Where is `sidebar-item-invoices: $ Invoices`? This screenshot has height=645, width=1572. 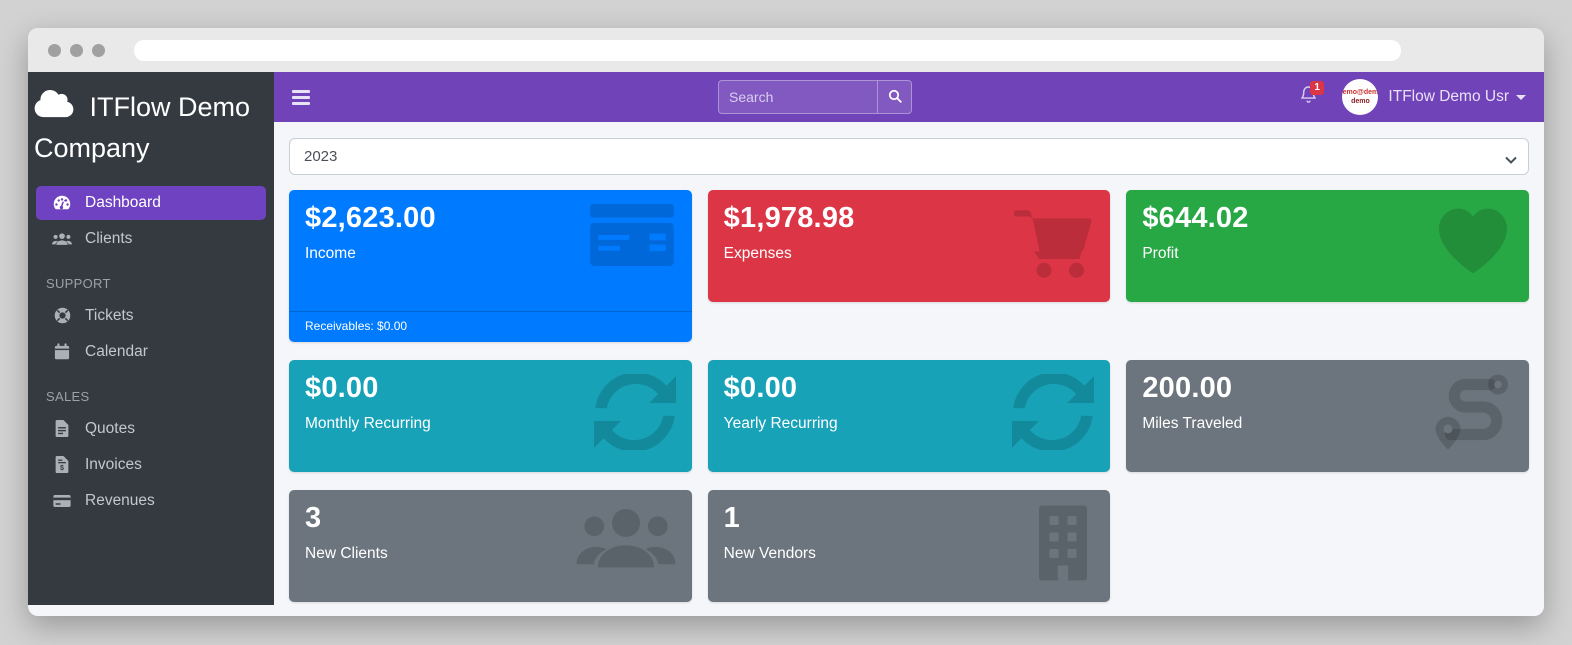
sidebar-item-invoices: $ Invoices is located at coordinates (151, 465).